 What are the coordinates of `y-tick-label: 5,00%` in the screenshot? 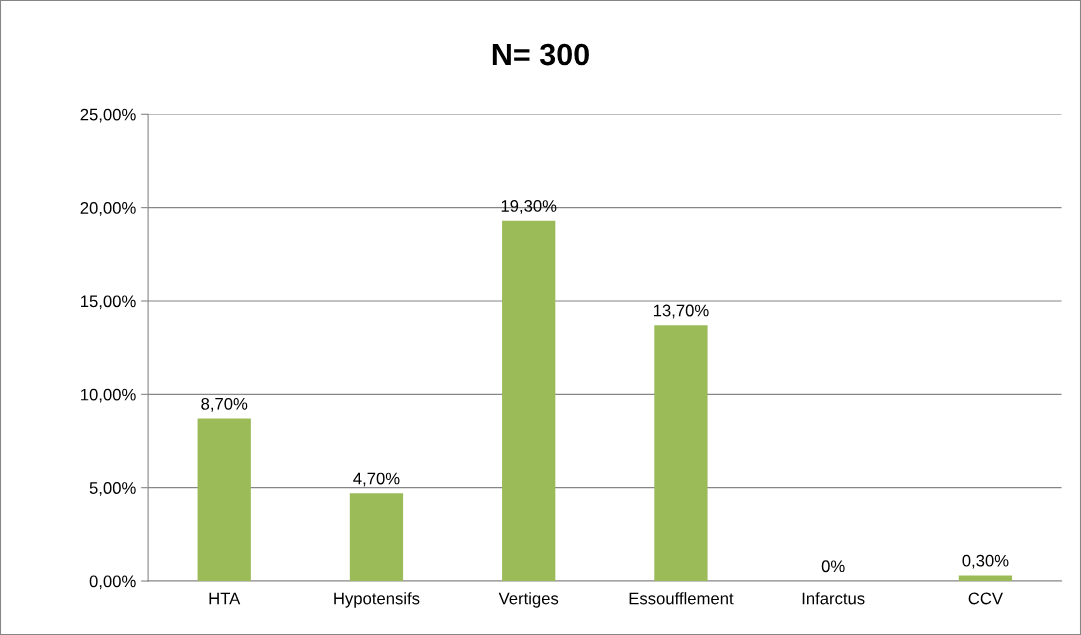 It's located at (112, 489).